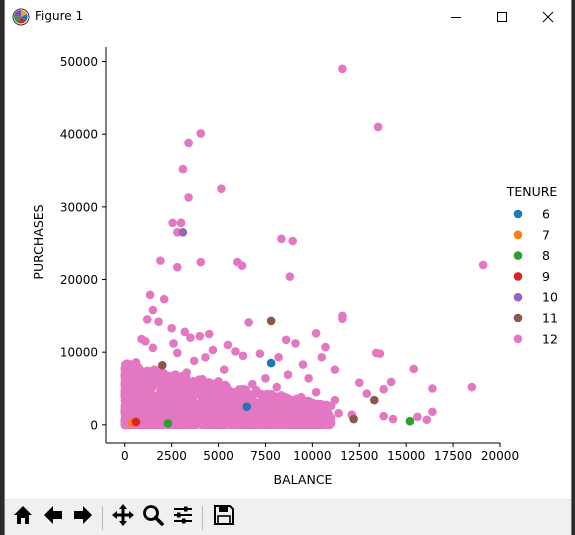 The width and height of the screenshot is (575, 535). What do you see at coordinates (548, 17) in the screenshot?
I see `close-button` at bounding box center [548, 17].